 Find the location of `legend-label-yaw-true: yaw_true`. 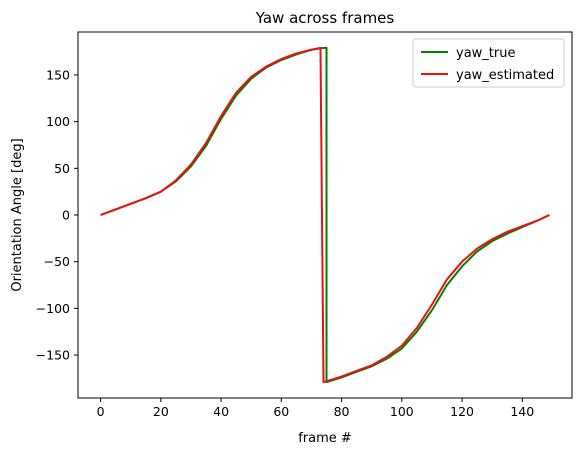

legend-label-yaw-true: yaw_true is located at coordinates (485, 53).